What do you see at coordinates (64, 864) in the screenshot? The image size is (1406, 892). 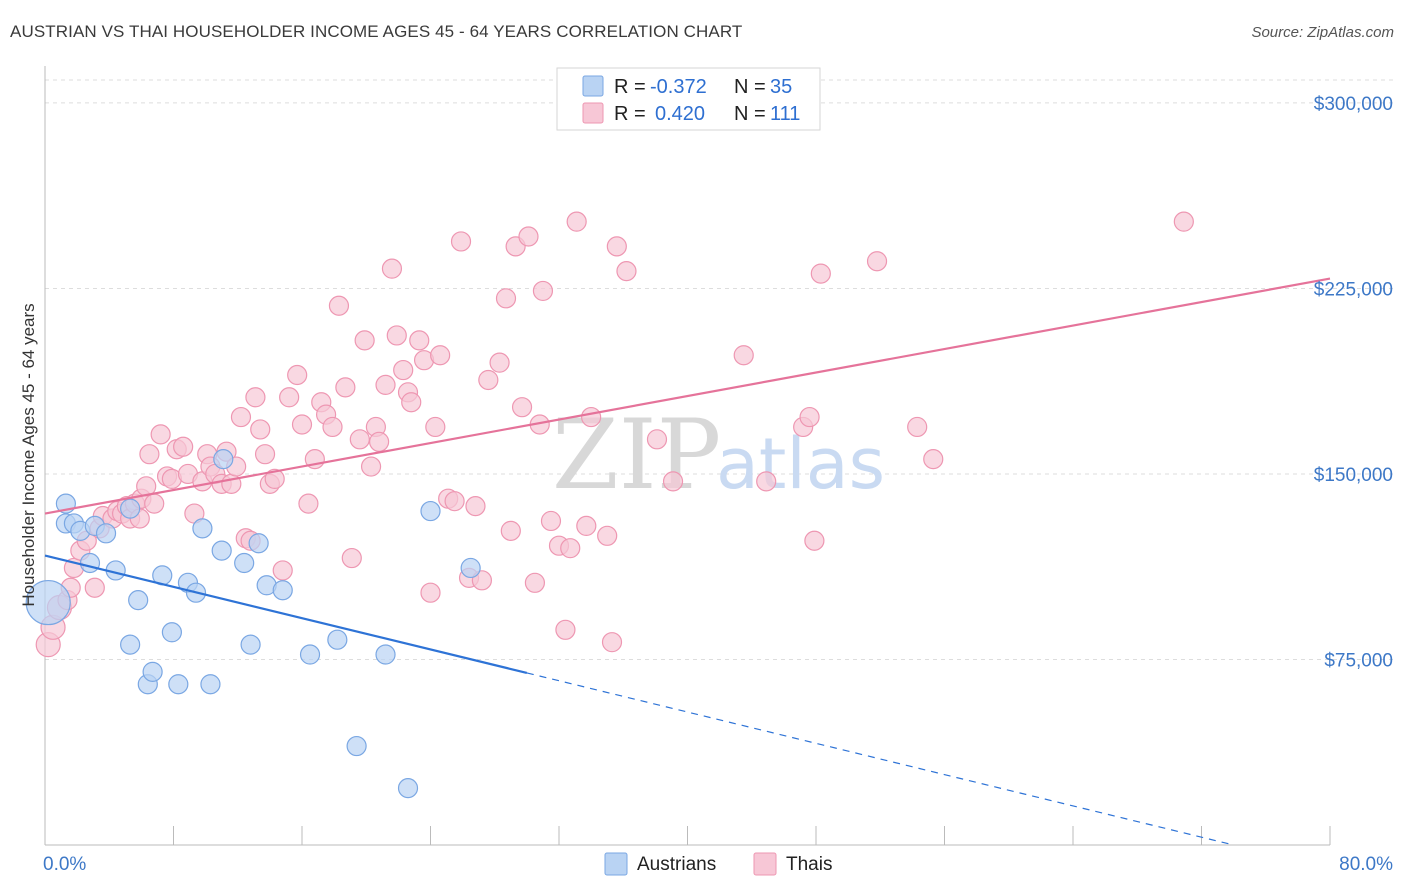 I see `x-tick-label-0: 0.0%` at bounding box center [64, 864].